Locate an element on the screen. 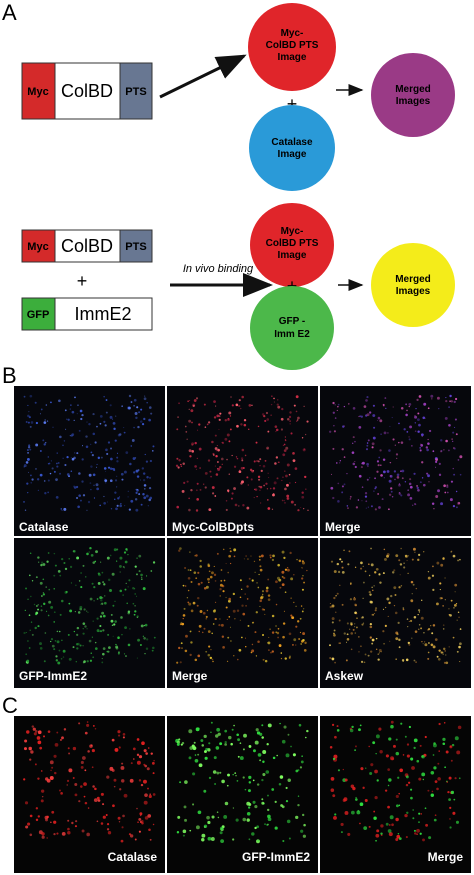 The height and width of the screenshot is (875, 474). caption: Merge is located at coordinates (446, 857).